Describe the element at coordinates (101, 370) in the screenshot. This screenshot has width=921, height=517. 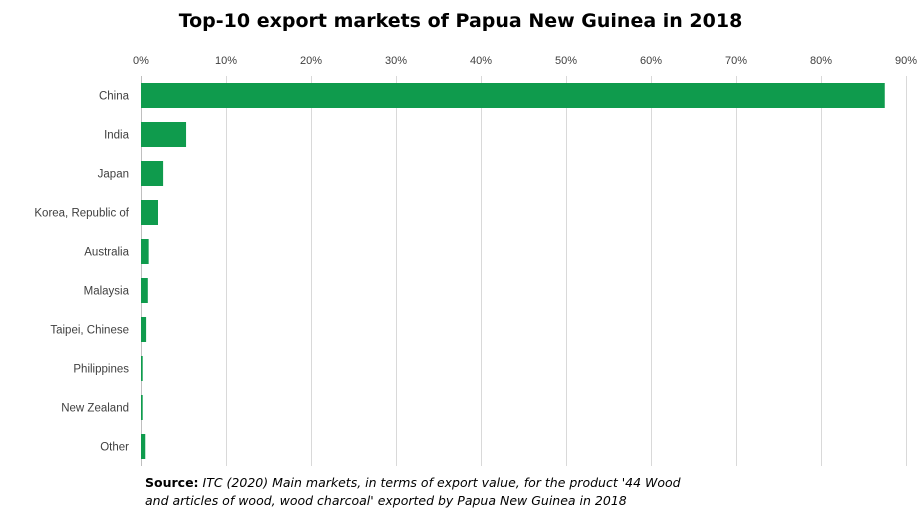
I see `category-label: Philippines` at that location.